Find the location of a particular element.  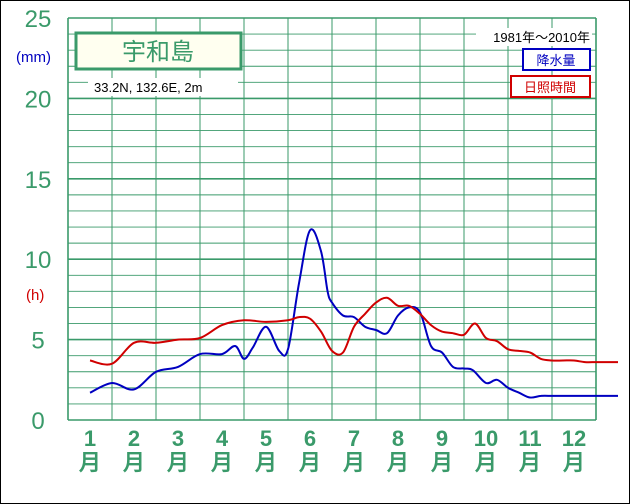

period-bg is located at coordinates (534, 37).